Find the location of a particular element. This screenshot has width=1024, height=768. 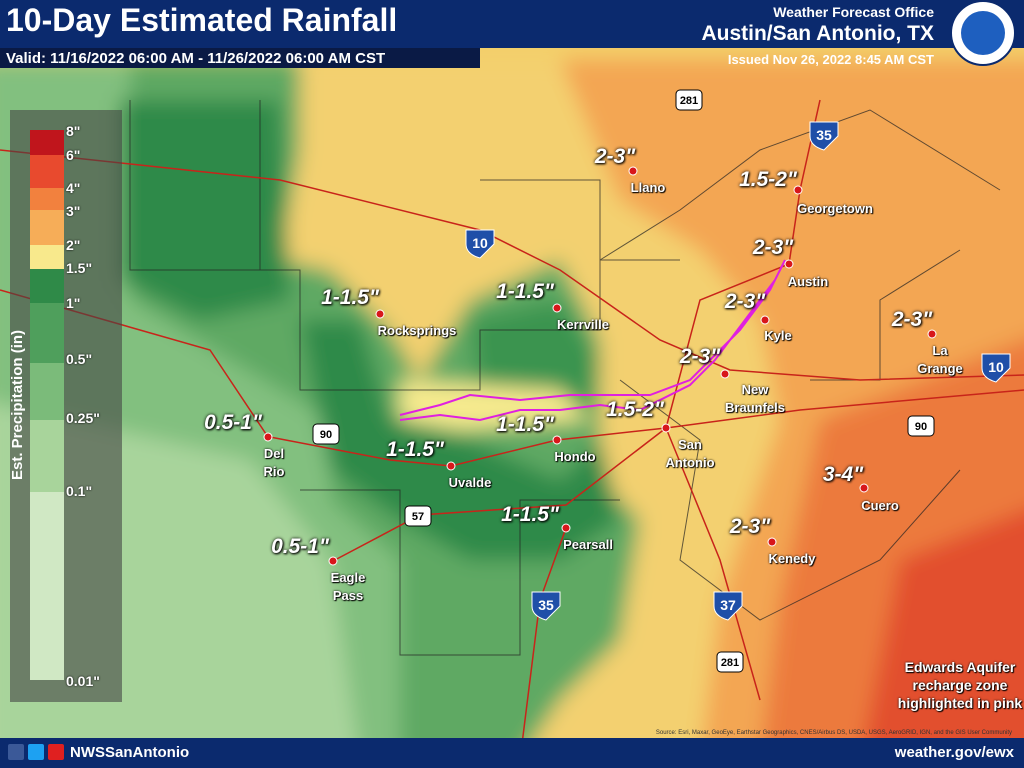

legend-label: 0.5" is located at coordinates (79, 359).